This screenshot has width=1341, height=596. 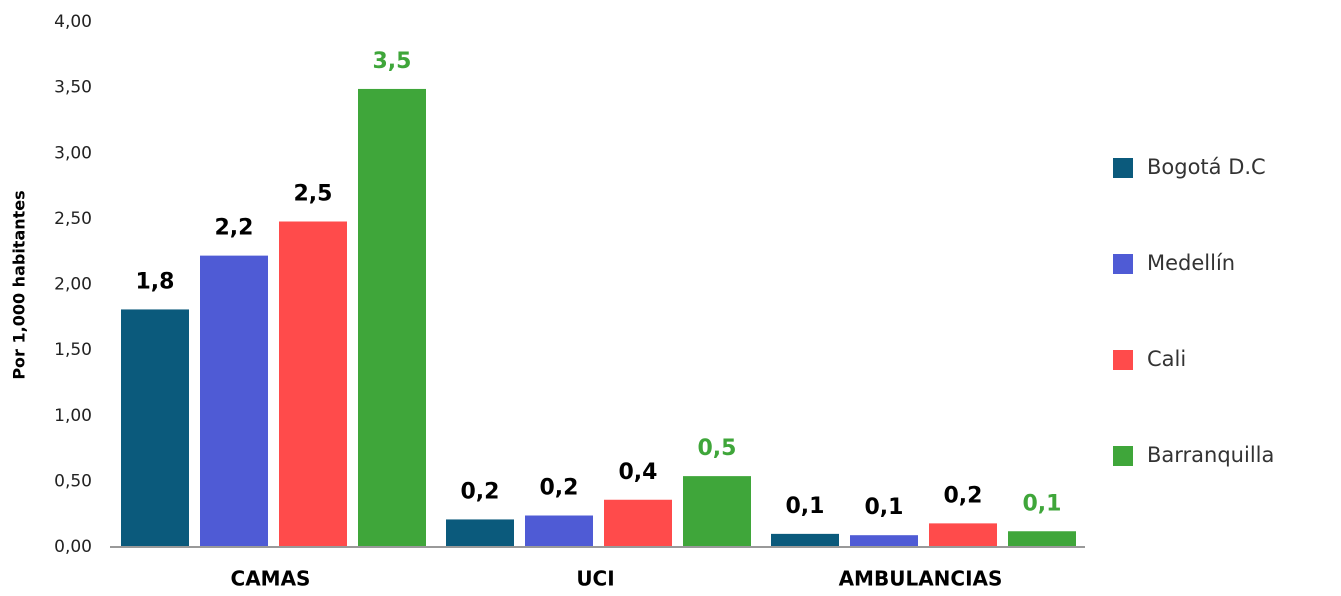 What do you see at coordinates (595, 579) in the screenshot?
I see `x-tick-label: UCI` at bounding box center [595, 579].